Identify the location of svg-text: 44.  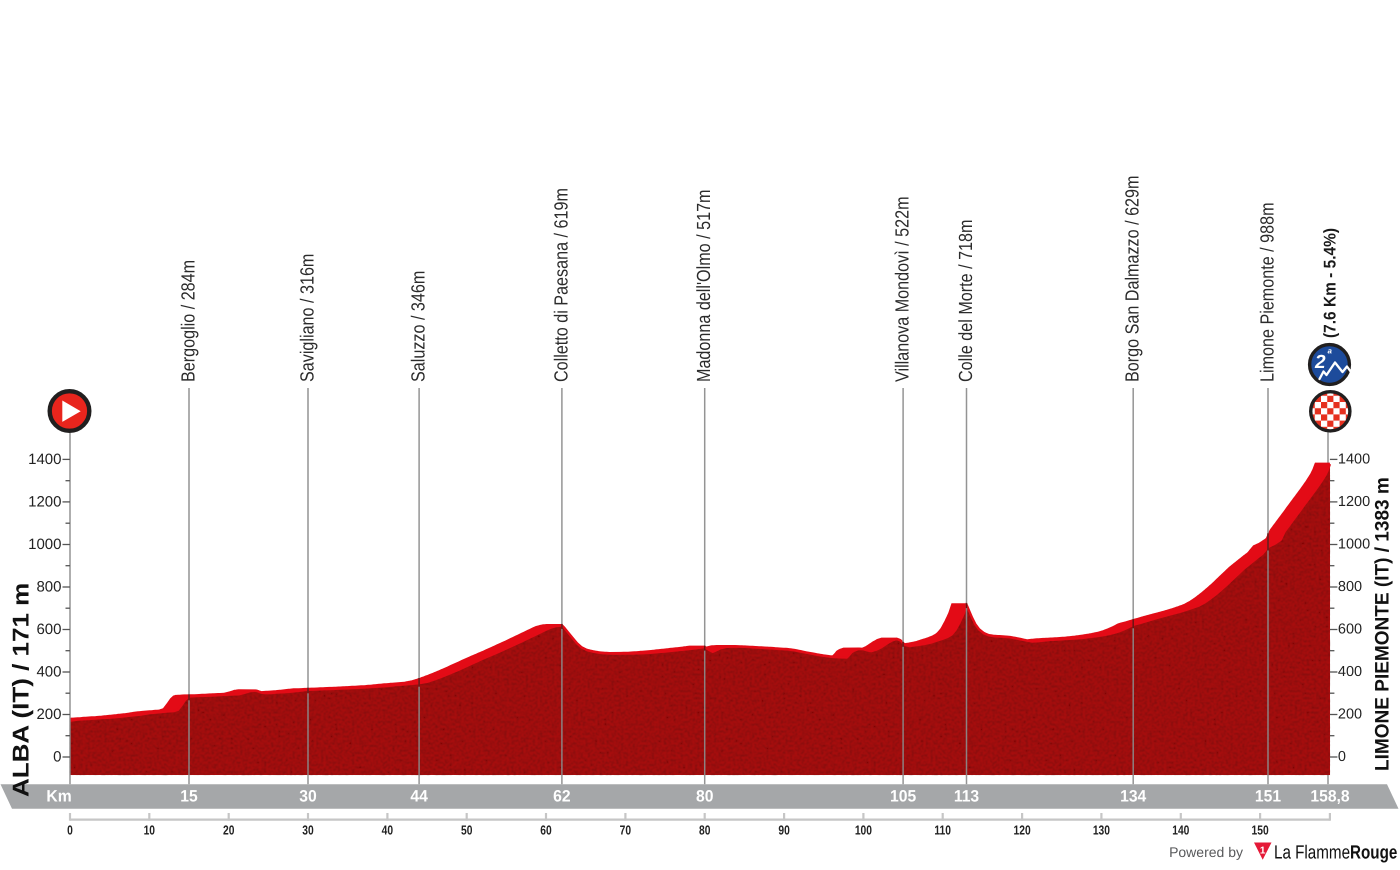
(419, 797).